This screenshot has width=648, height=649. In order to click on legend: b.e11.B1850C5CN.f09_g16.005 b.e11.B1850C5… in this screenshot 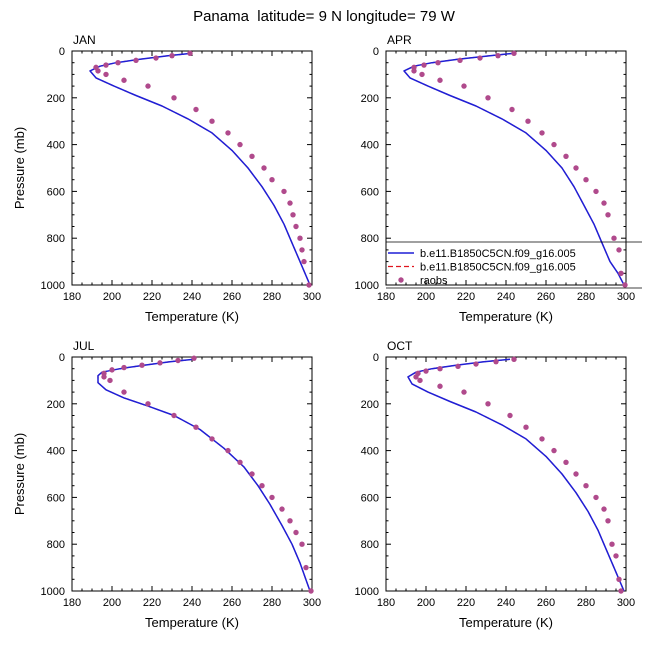, I will do `click(514, 265)`.